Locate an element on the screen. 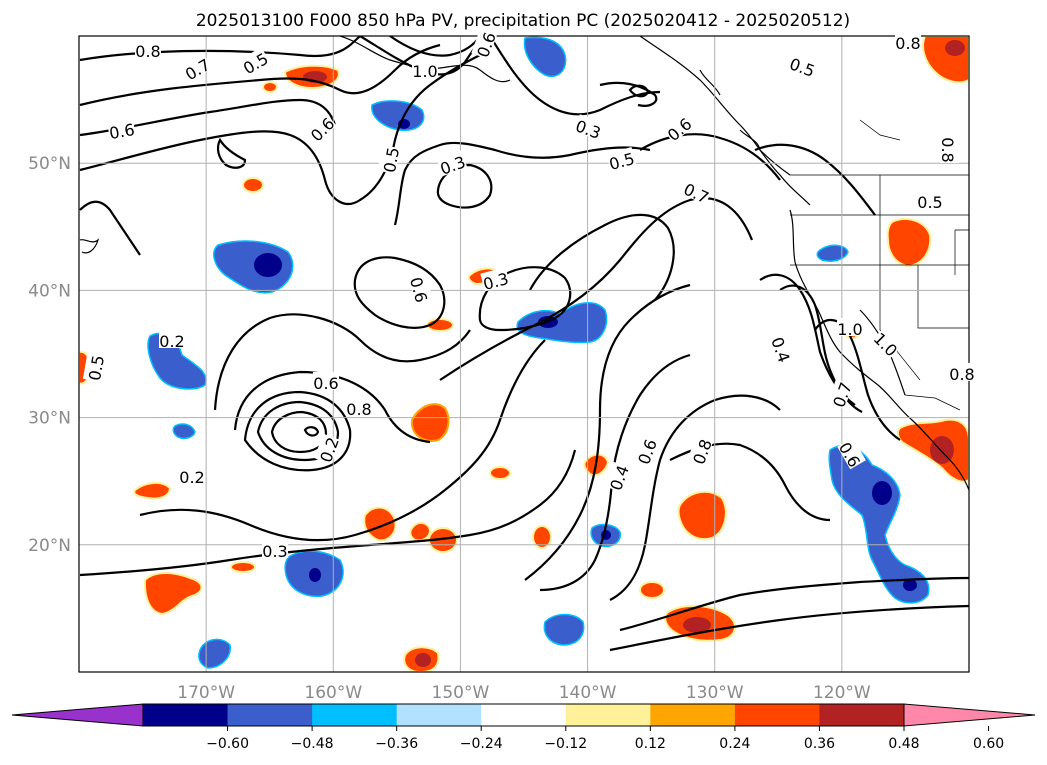 The width and height of the screenshot is (1047, 765). pos-blob-131w-22n is located at coordinates (702, 515).